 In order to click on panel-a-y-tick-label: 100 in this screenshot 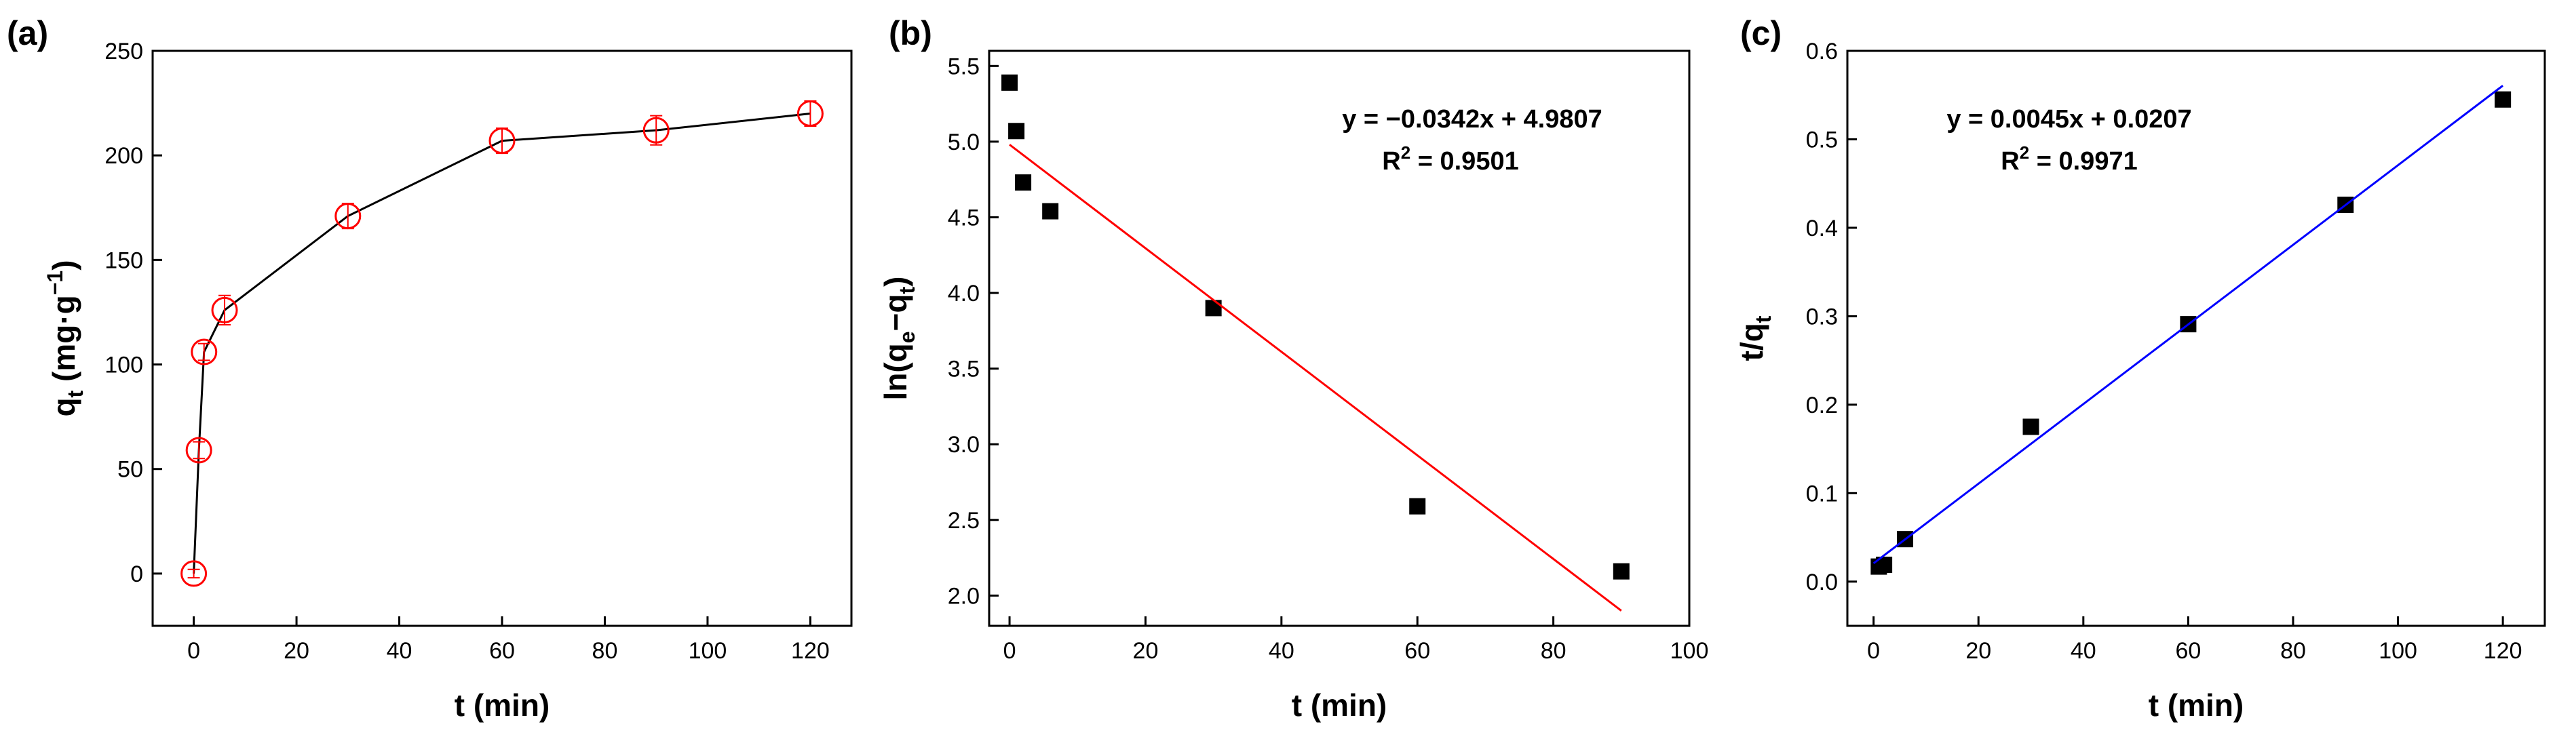, I will do `click(123, 365)`.